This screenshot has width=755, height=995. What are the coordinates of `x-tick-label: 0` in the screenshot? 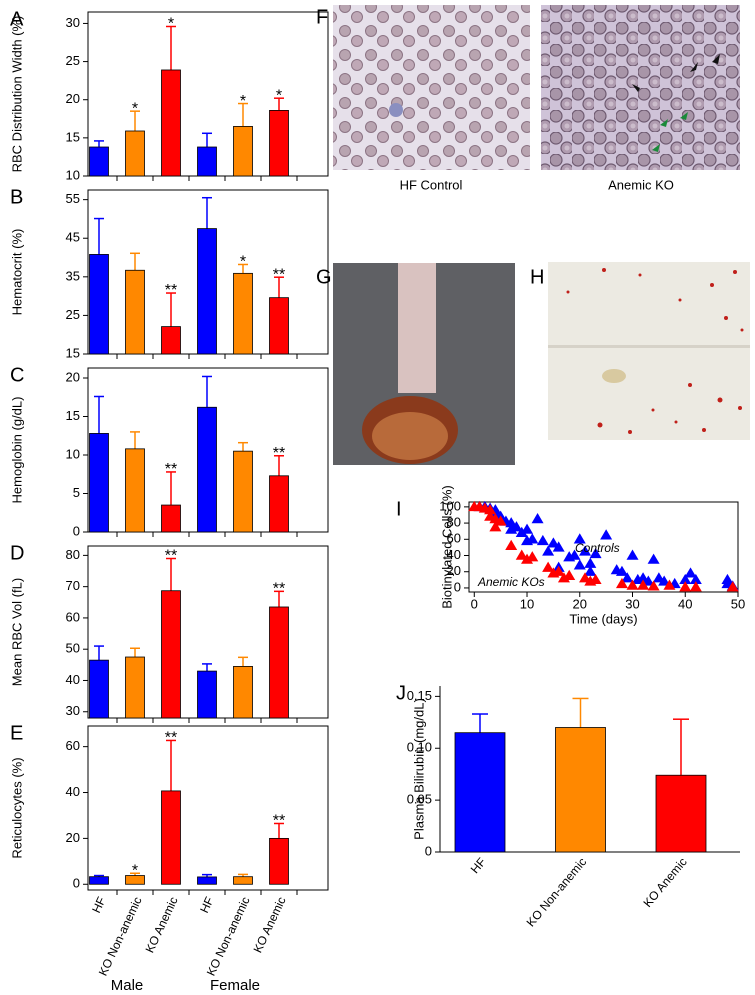 It's located at (474, 603).